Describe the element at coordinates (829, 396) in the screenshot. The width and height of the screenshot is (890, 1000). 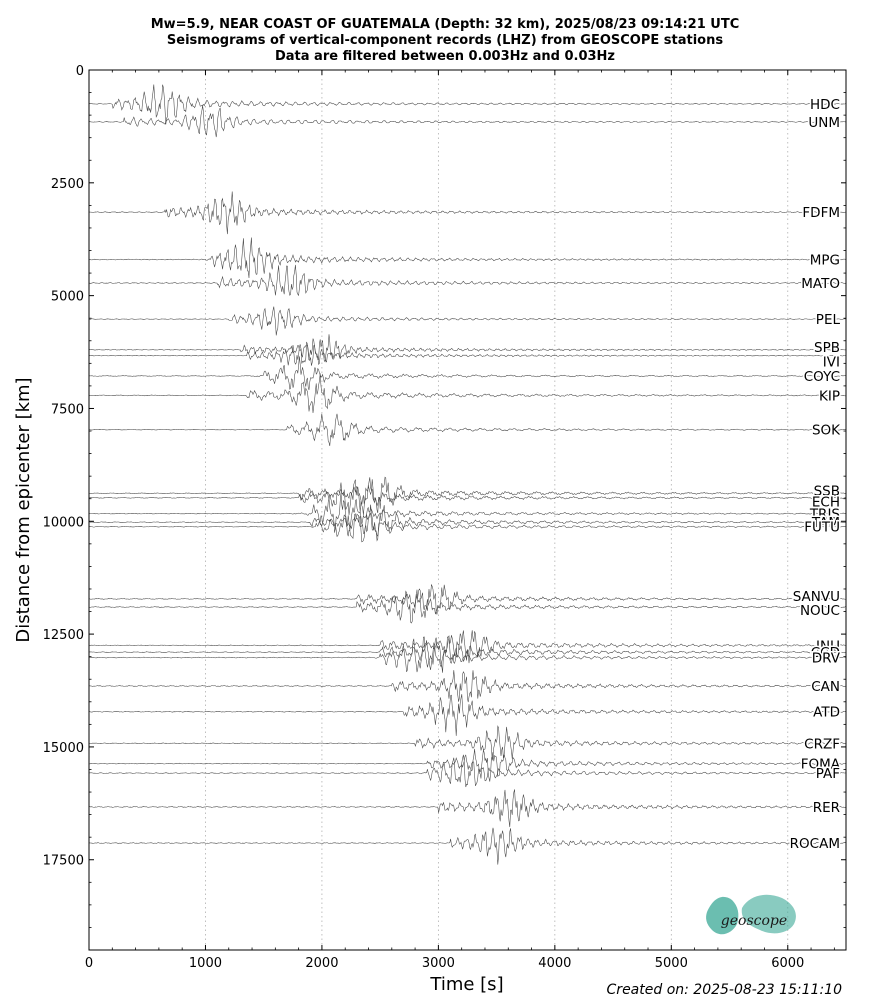
I see `station-label-KIP: KIP` at that location.